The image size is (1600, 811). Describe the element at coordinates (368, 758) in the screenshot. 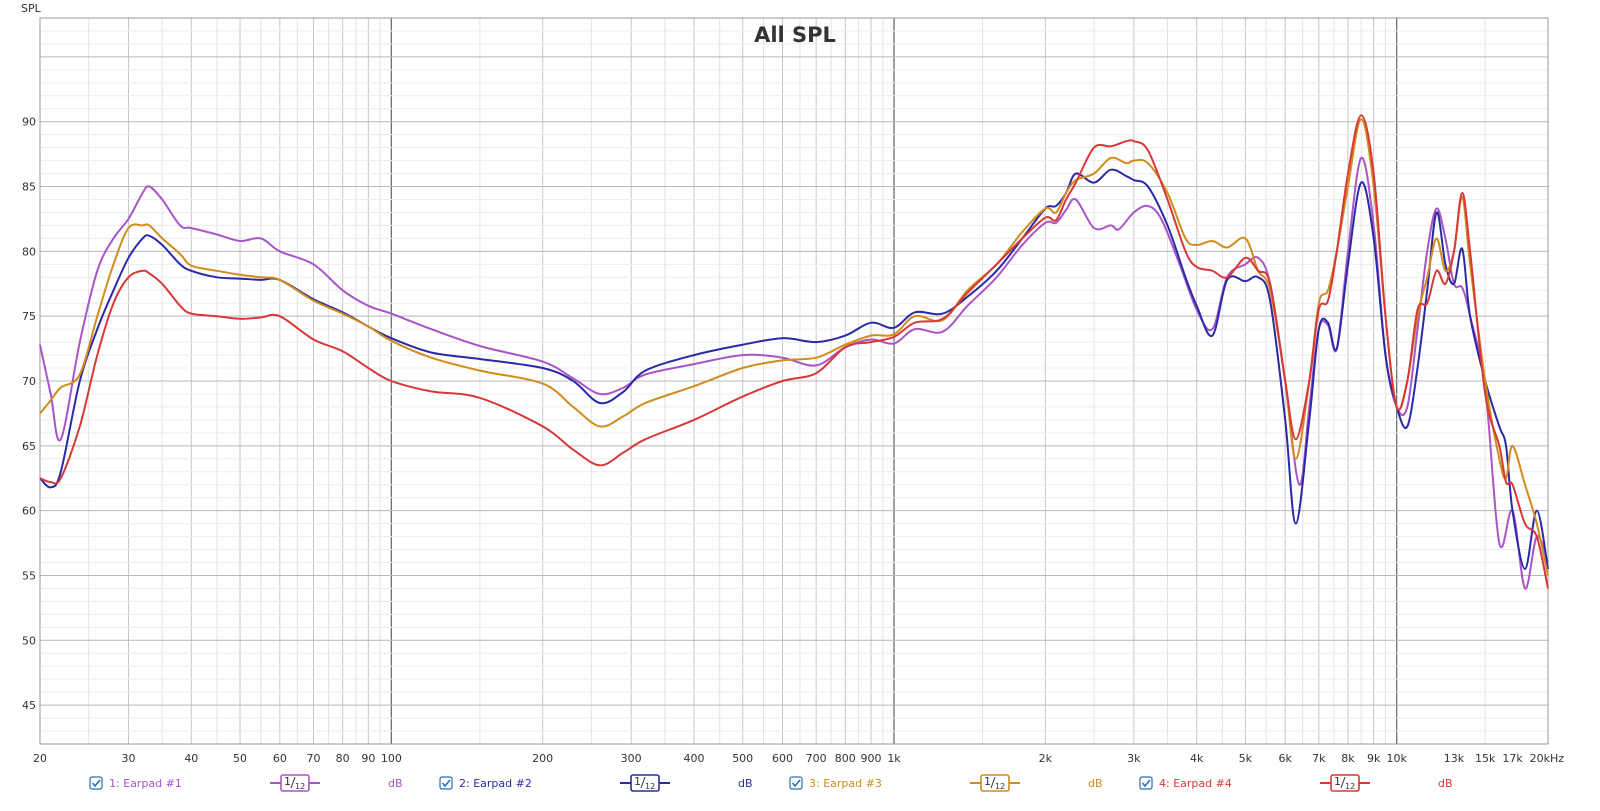

I see `x-tick-label: 90` at that location.